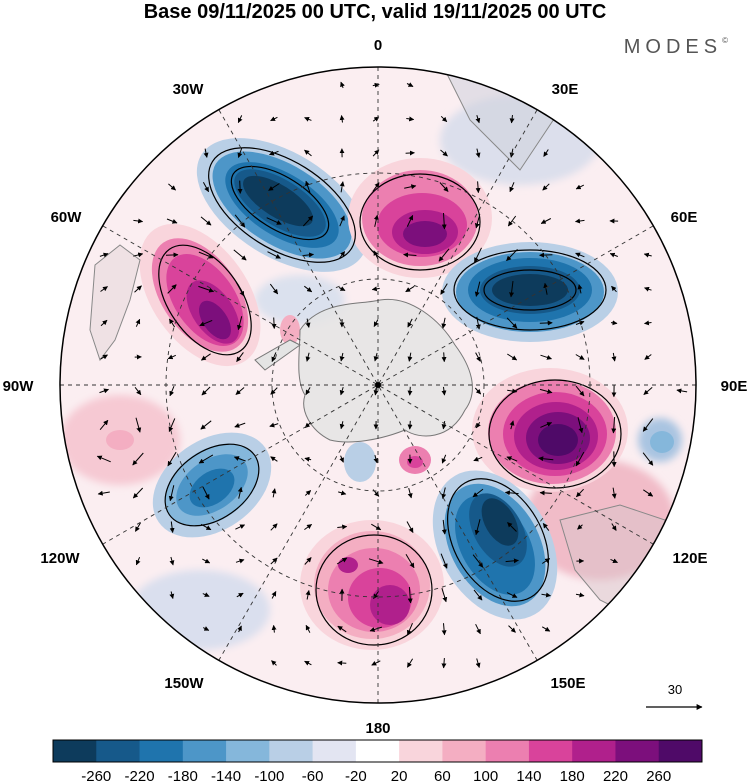 The height and width of the screenshot is (783, 750). Describe the element at coordinates (674, 696) in the screenshot. I see `reference-vector: 30` at that location.